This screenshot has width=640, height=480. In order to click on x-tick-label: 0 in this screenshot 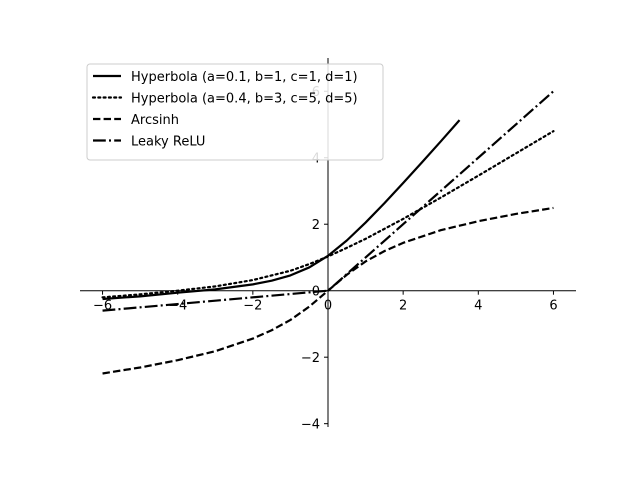, I will do `click(328, 306)`.